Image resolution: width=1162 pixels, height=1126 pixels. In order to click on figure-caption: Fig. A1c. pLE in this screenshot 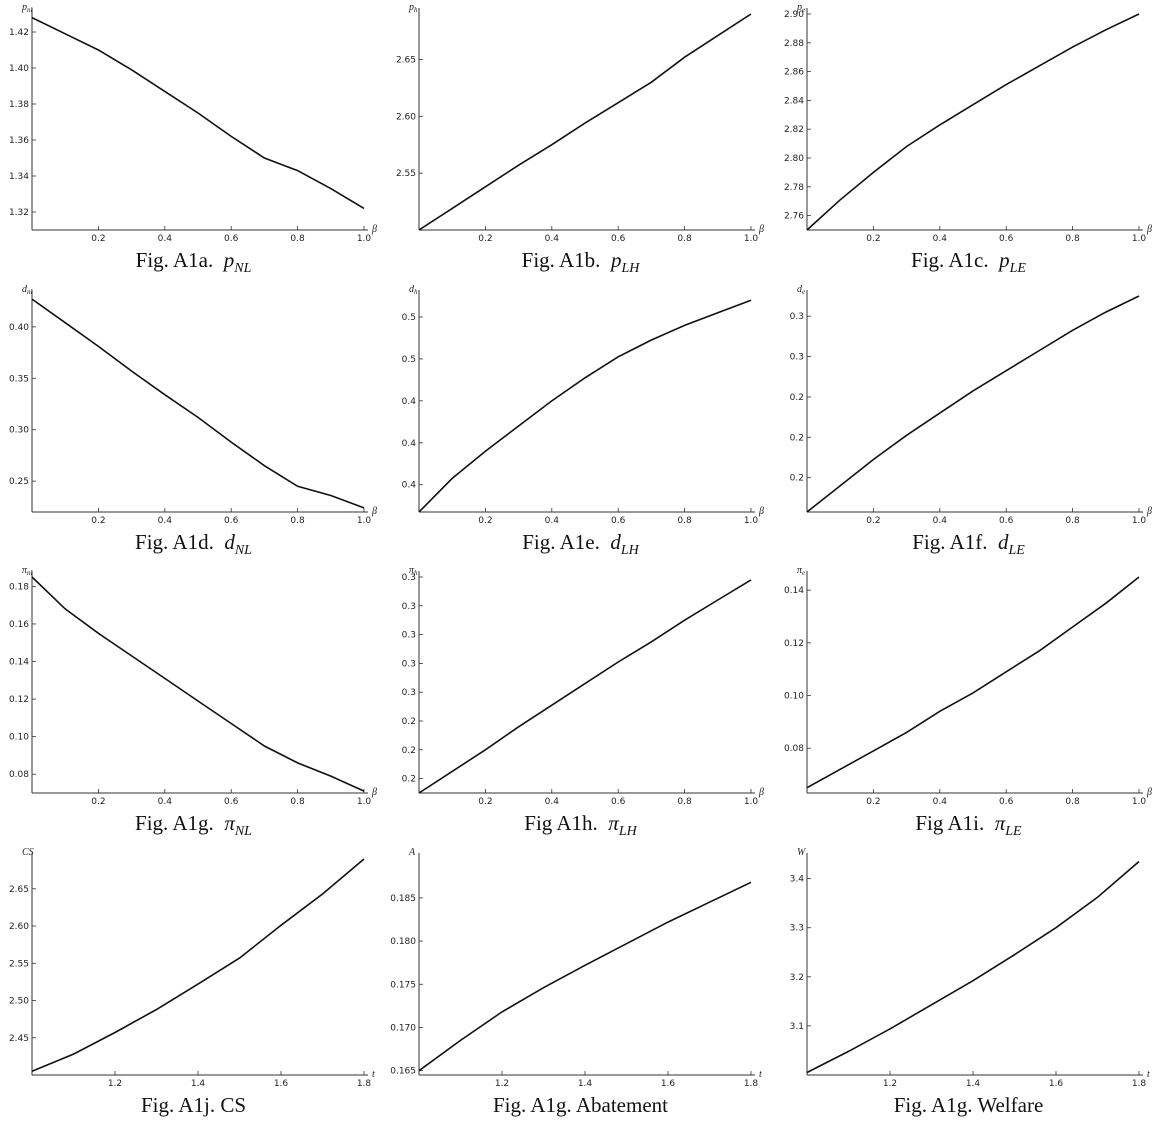, I will do `click(968, 262)`.